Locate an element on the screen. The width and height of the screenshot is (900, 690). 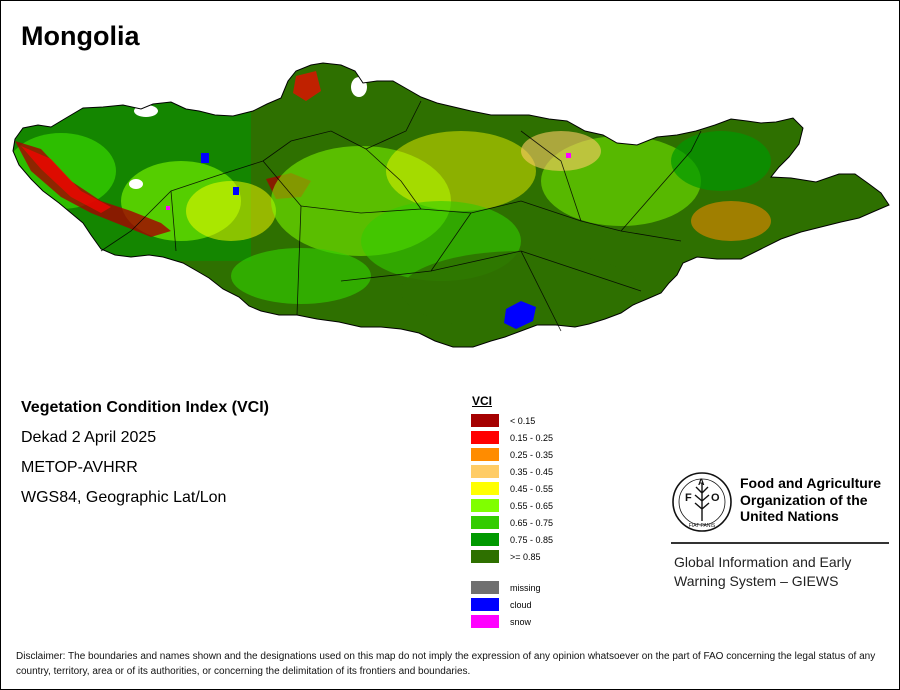
legend-item: 0.35 - 0.45 is located at coordinates (512, 471).